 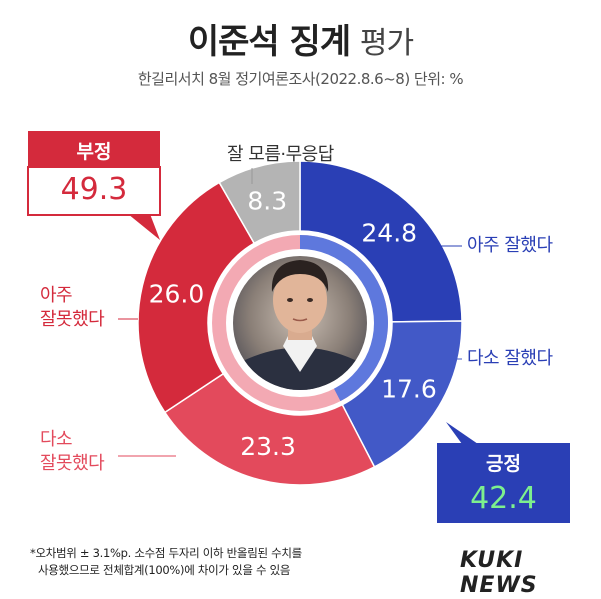 What do you see at coordinates (72, 452) in the screenshot?
I see `legend-label-somewhat-bad: 다소 잘못했다` at bounding box center [72, 452].